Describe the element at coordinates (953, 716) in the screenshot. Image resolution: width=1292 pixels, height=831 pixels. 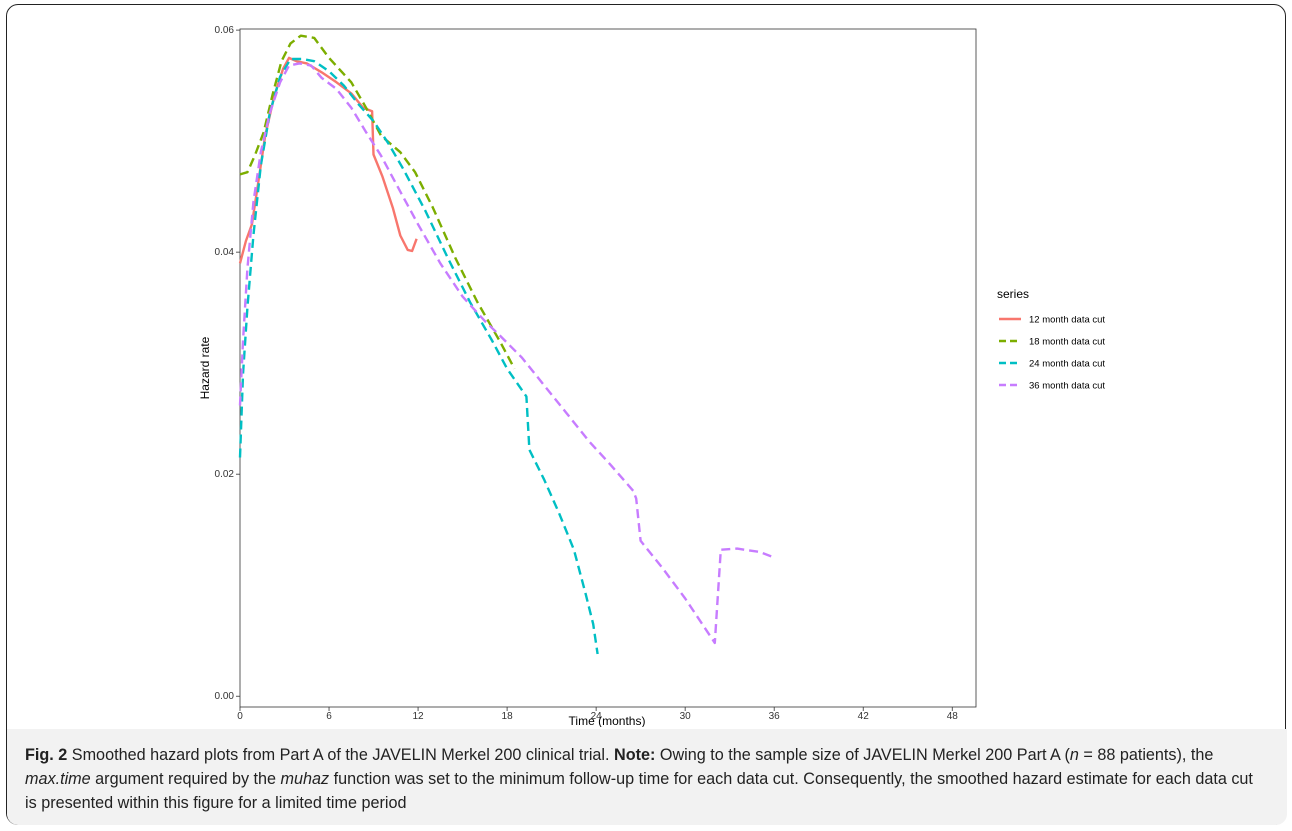
I see `x-tick-label: 48` at that location.